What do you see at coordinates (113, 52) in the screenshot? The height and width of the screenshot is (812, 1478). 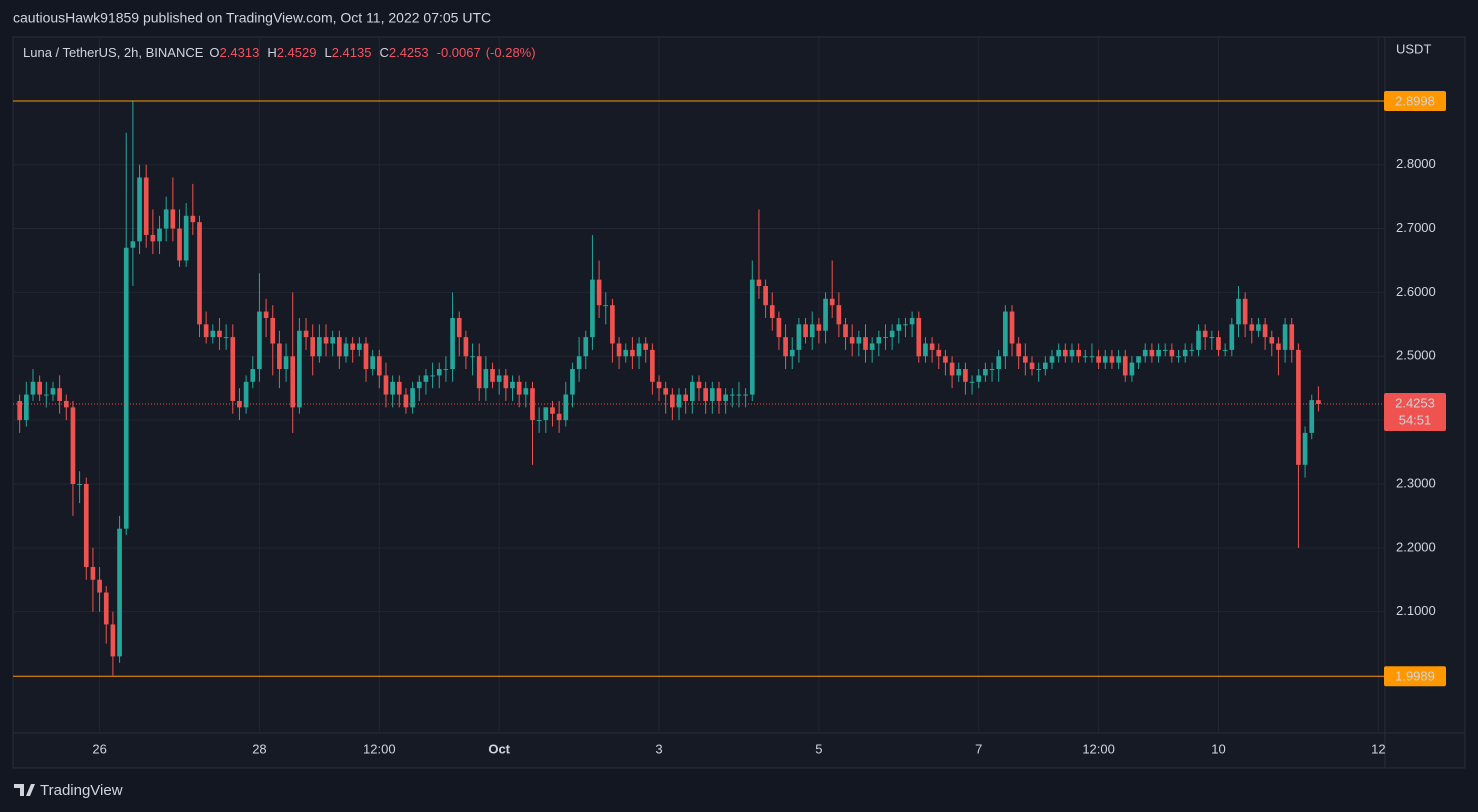 I see `symbol: Luna / TetherUS, 2h, BINANCE` at bounding box center [113, 52].